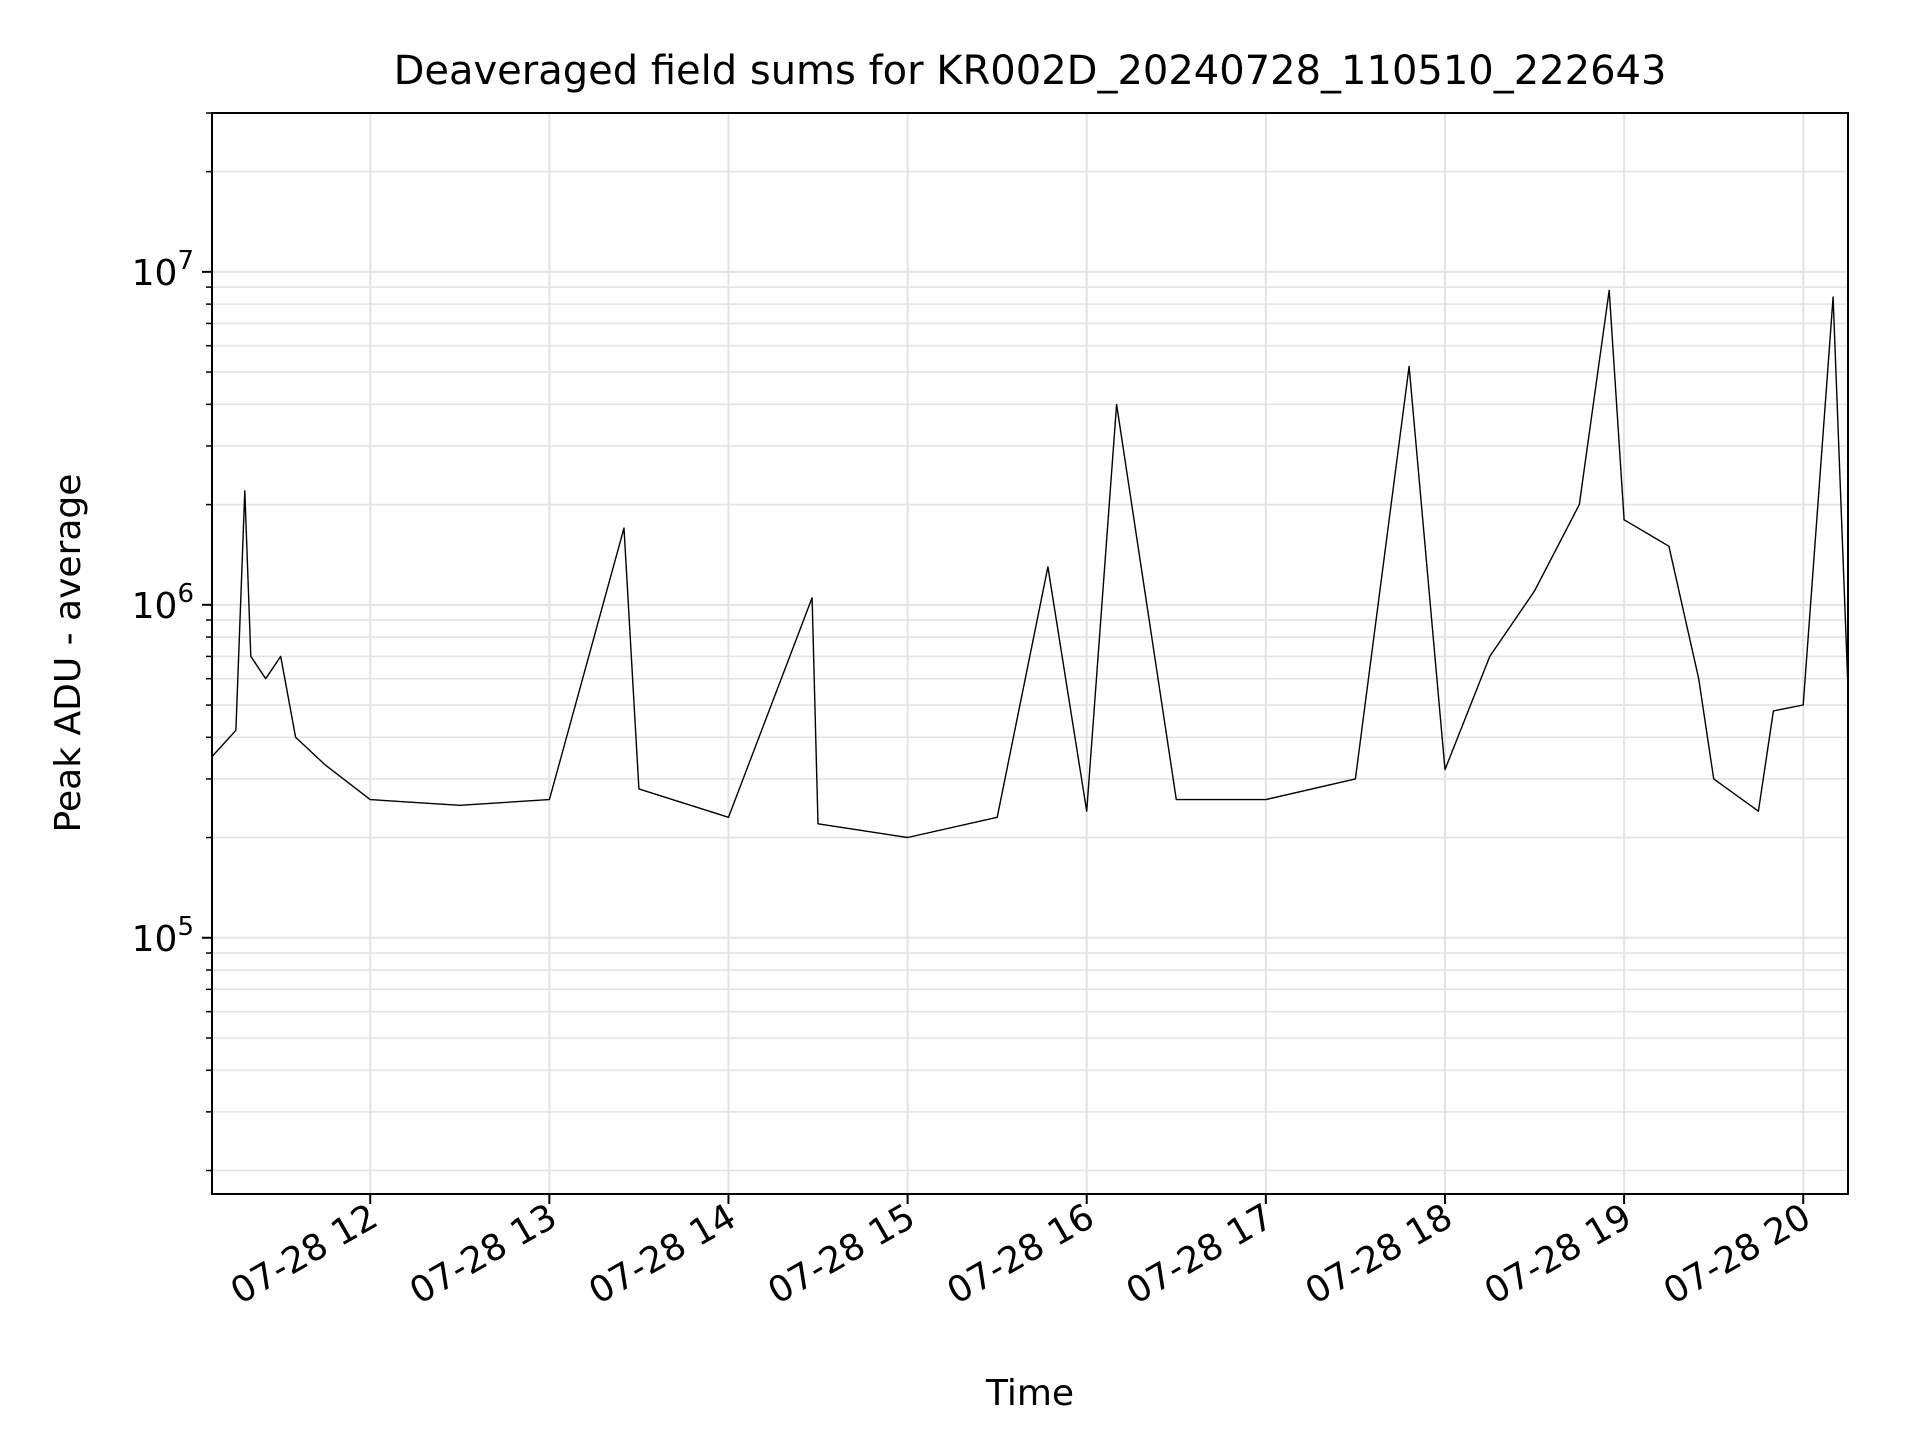 The width and height of the screenshot is (1920, 1440). Describe the element at coordinates (163, 270) in the screenshot. I see `y-tick-label: 10⁷` at that location.